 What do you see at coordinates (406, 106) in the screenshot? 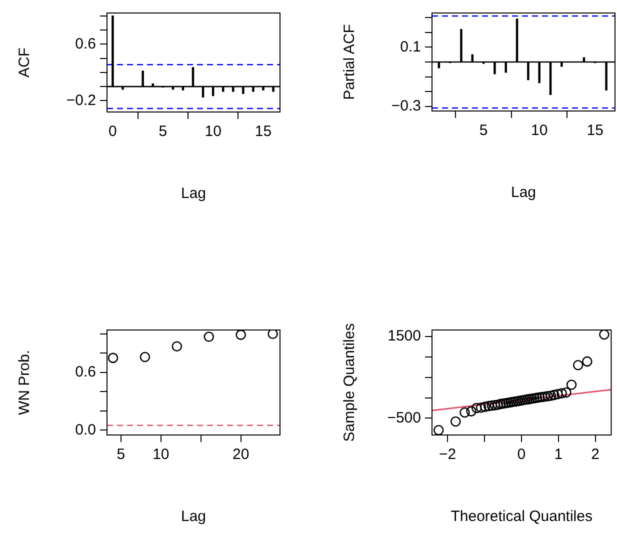
I see `y-tick-label: −0.3` at bounding box center [406, 106].